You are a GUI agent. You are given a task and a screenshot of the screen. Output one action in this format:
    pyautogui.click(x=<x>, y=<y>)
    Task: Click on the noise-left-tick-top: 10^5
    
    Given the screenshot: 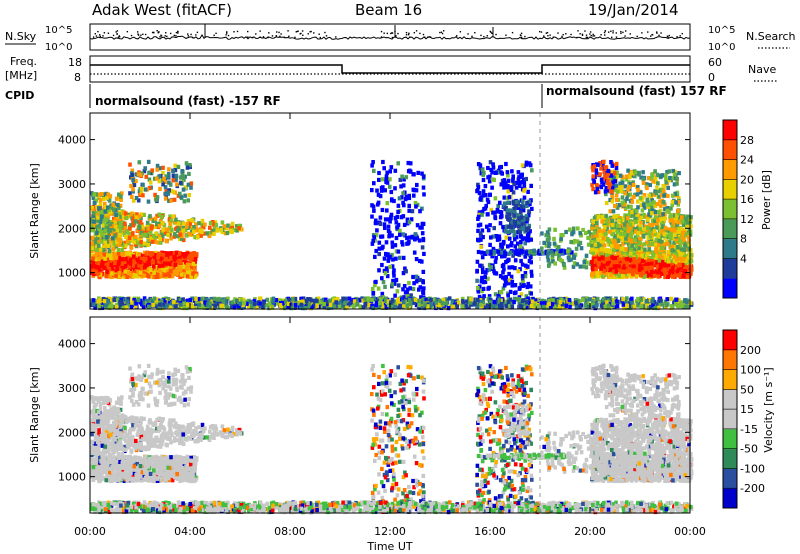 What is the action you would take?
    pyautogui.click(x=58, y=30)
    